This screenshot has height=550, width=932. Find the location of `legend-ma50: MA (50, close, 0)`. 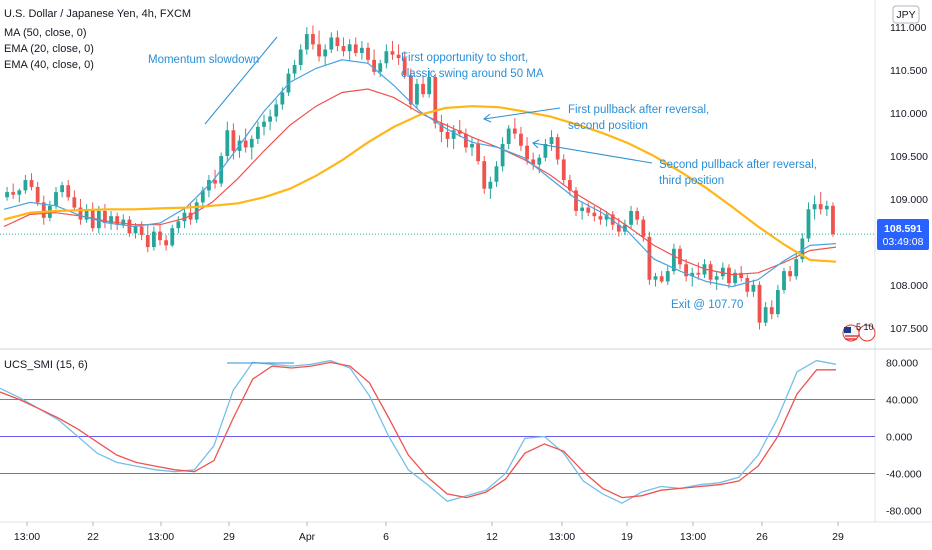

legend-ma50: MA (50, close, 0) is located at coordinates (45, 33).